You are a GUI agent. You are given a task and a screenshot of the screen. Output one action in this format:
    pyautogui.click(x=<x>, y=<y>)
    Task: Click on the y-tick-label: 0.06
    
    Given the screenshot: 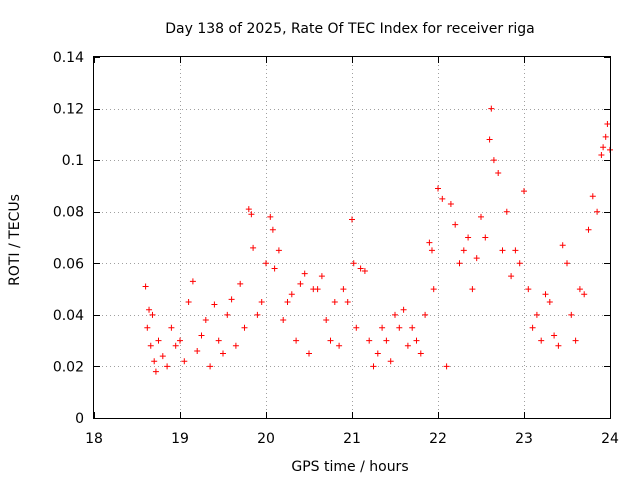 What is the action you would take?
    pyautogui.click(x=68, y=264)
    